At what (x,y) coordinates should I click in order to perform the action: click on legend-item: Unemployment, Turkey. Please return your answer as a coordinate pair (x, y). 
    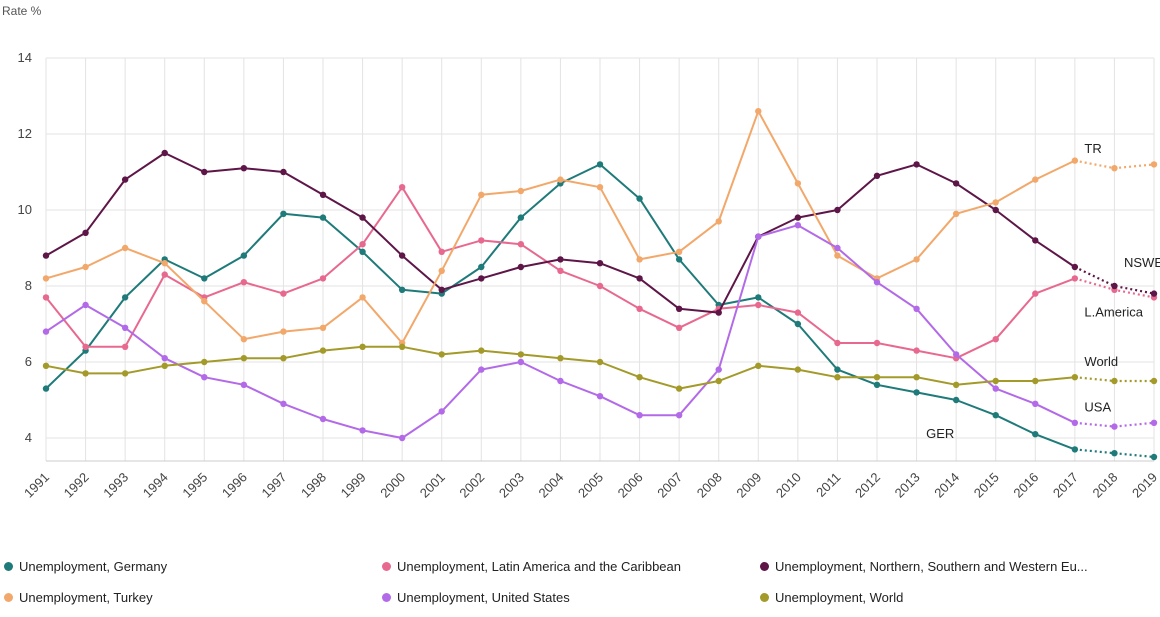
    Looking at the image, I should click on (78, 597).